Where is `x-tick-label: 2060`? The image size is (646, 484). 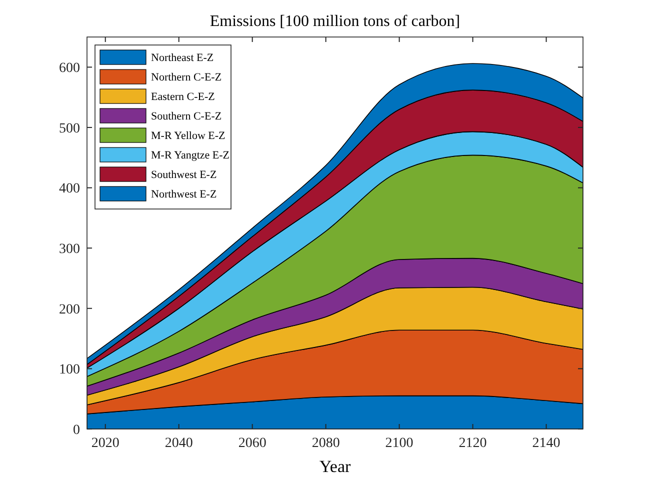
x-tick-label: 2060 is located at coordinates (252, 443).